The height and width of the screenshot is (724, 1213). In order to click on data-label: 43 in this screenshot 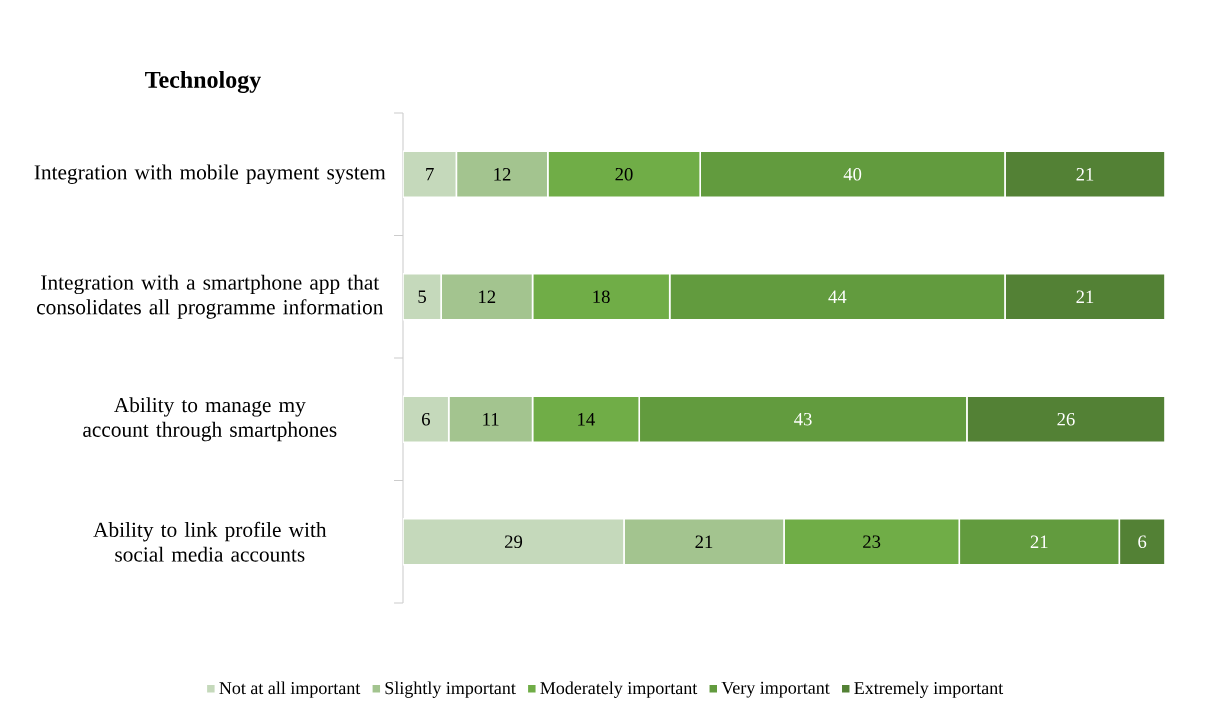, I will do `click(803, 419)`.